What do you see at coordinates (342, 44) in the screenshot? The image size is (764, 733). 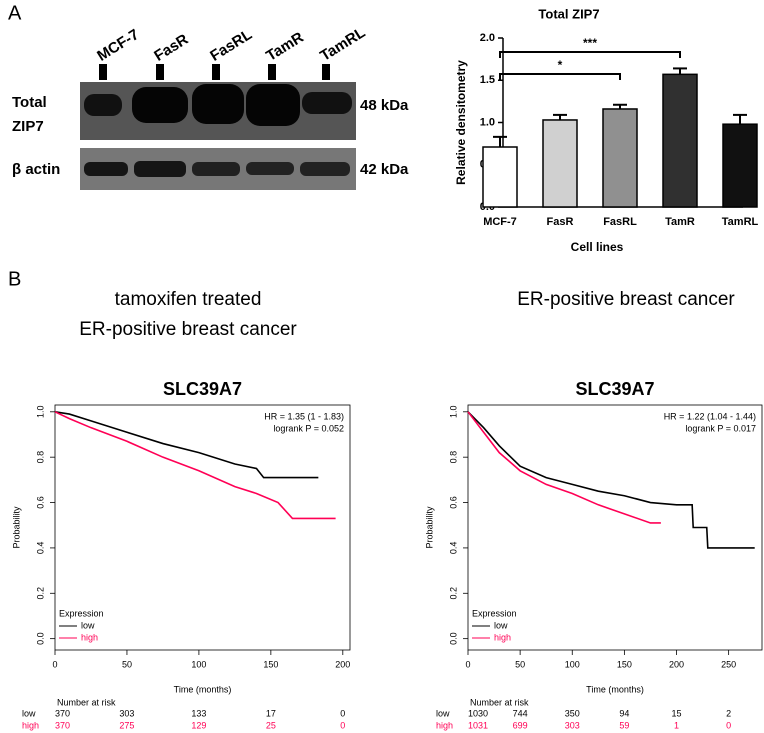 I see `lane-label: TamRL` at bounding box center [342, 44].